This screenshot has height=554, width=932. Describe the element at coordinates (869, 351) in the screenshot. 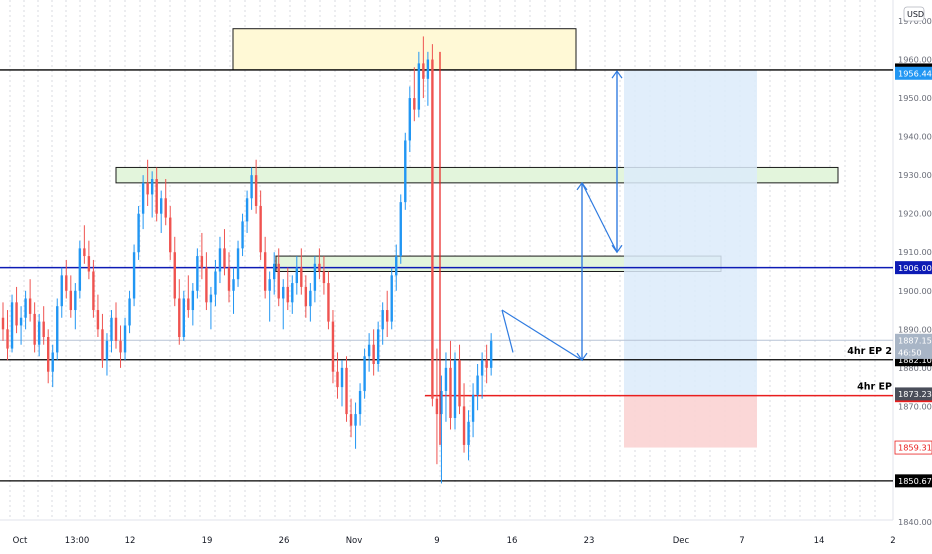

I see `annotation-label: 4hr EP 2` at that location.